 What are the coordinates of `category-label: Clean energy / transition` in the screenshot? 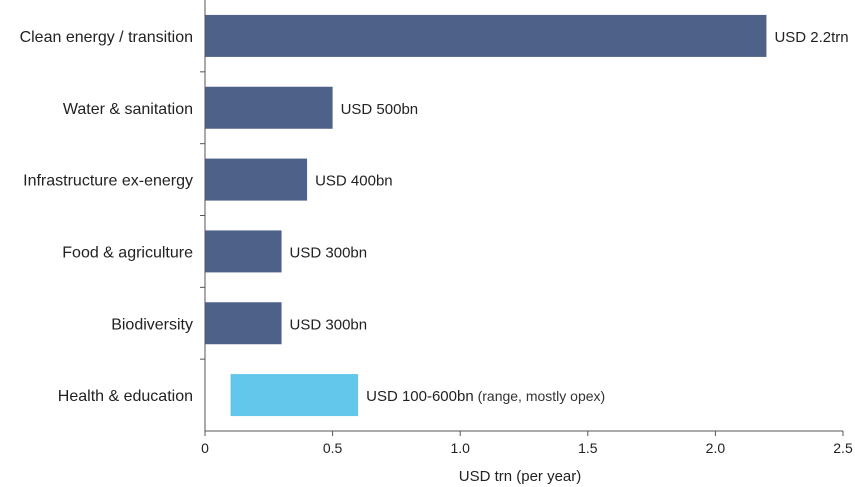 It's located at (106, 37).